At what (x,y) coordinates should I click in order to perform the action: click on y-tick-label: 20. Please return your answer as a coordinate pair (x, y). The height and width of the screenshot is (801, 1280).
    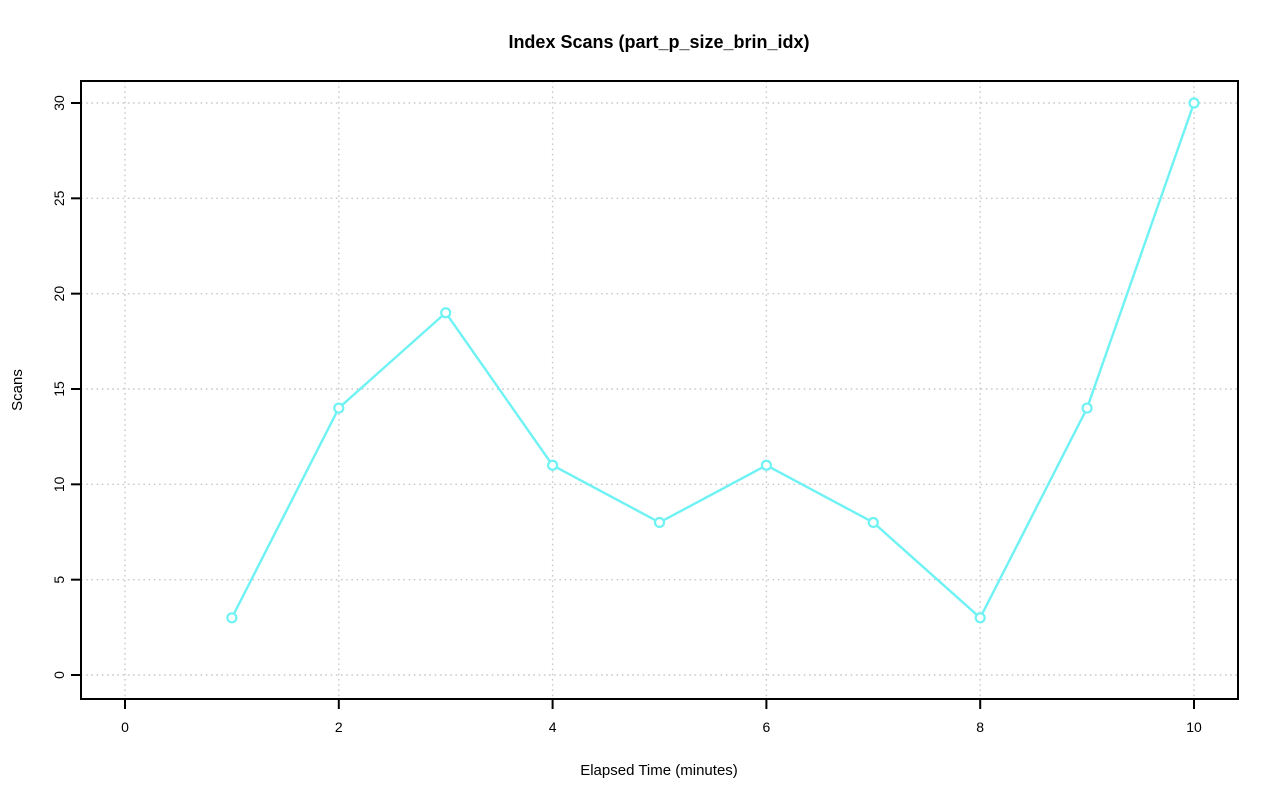
    Looking at the image, I should click on (59, 294).